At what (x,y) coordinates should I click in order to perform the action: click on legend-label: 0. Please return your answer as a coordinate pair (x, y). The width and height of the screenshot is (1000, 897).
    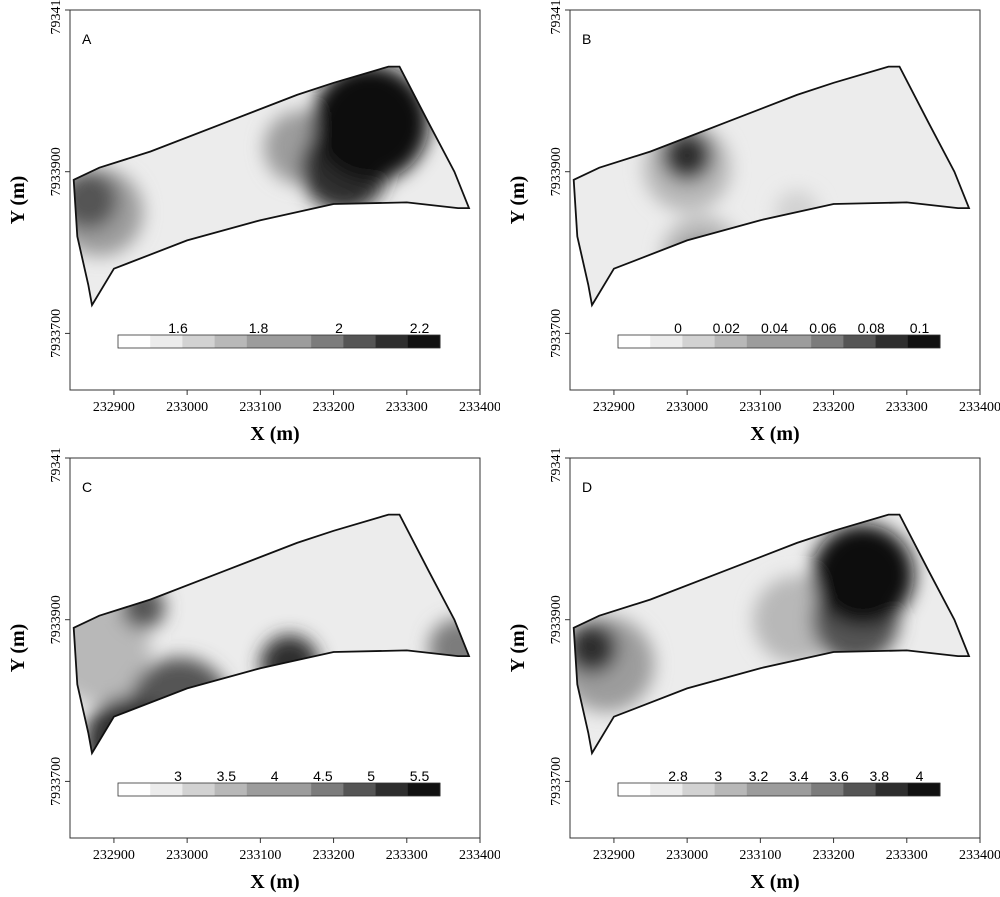
    Looking at the image, I should click on (678, 328).